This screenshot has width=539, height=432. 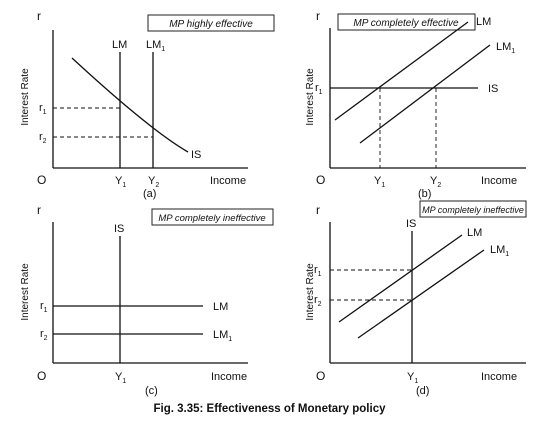 I want to click on panel-d-lm-label: LM, so click(x=474, y=233).